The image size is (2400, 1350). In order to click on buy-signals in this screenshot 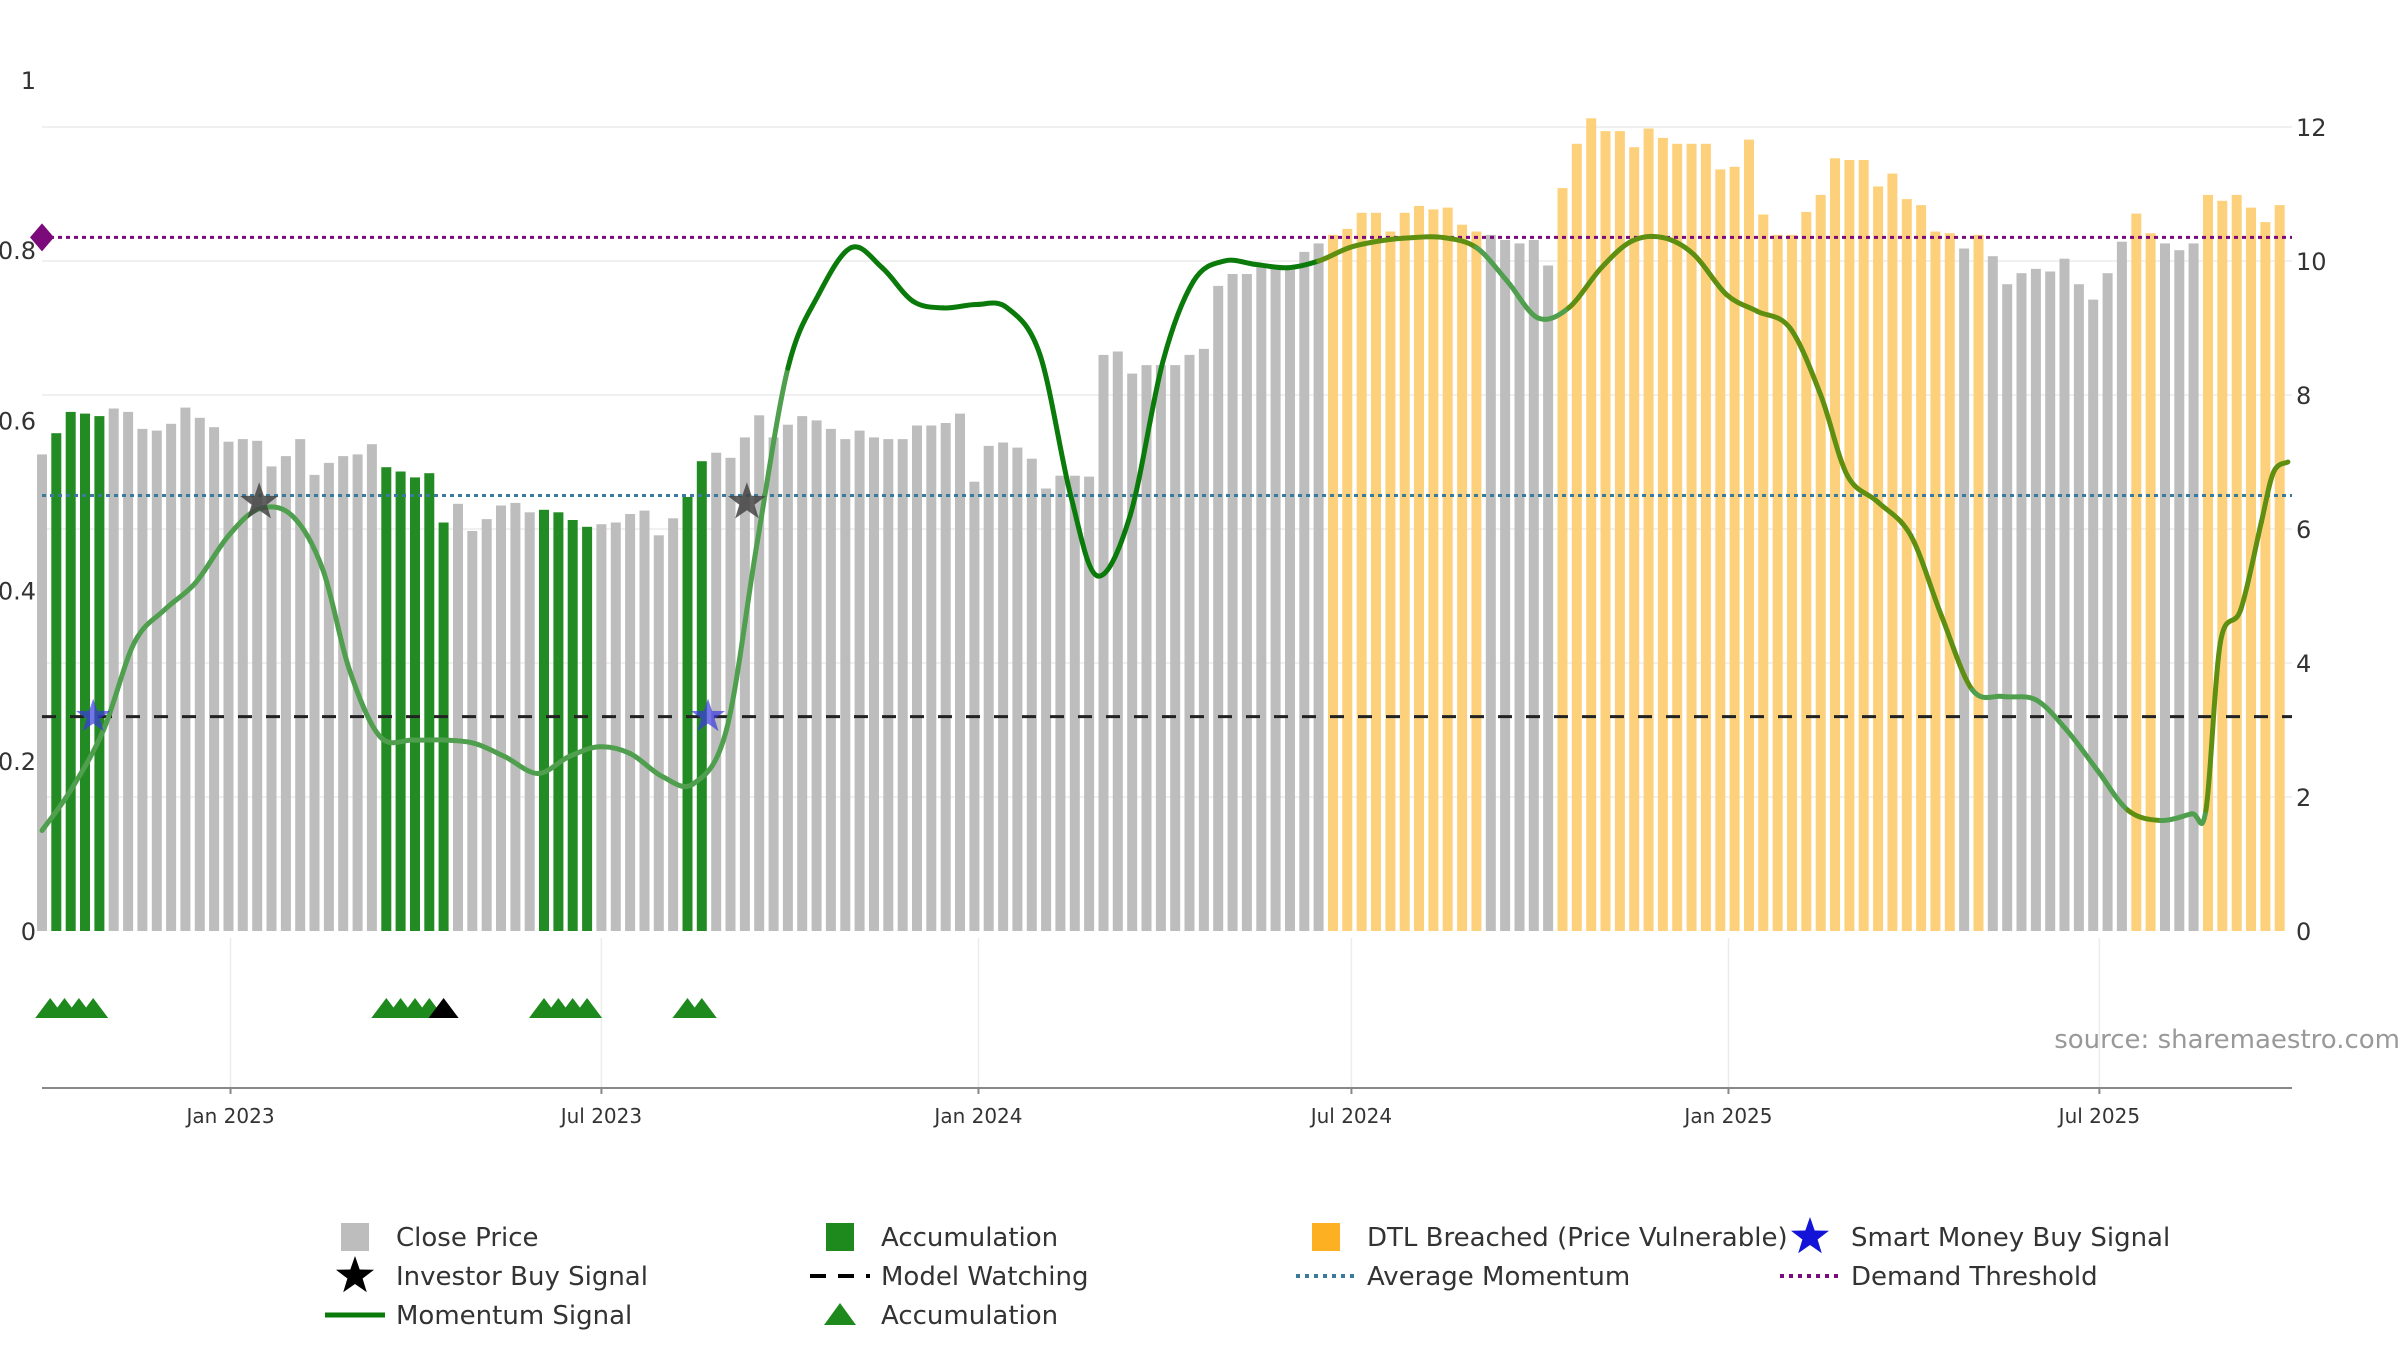, I will do `click(421, 607)`.